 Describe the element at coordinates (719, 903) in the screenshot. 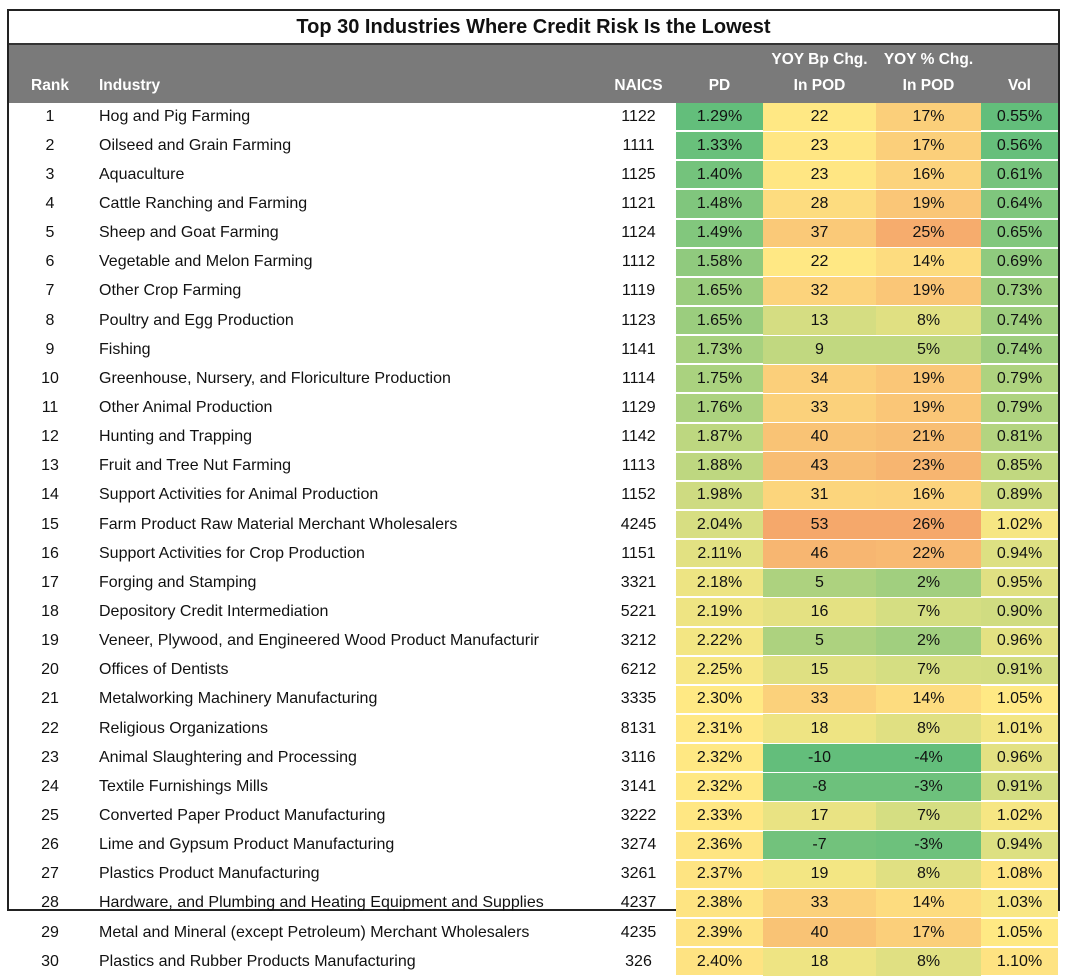

I see `cell-pd: 2.38%` at that location.